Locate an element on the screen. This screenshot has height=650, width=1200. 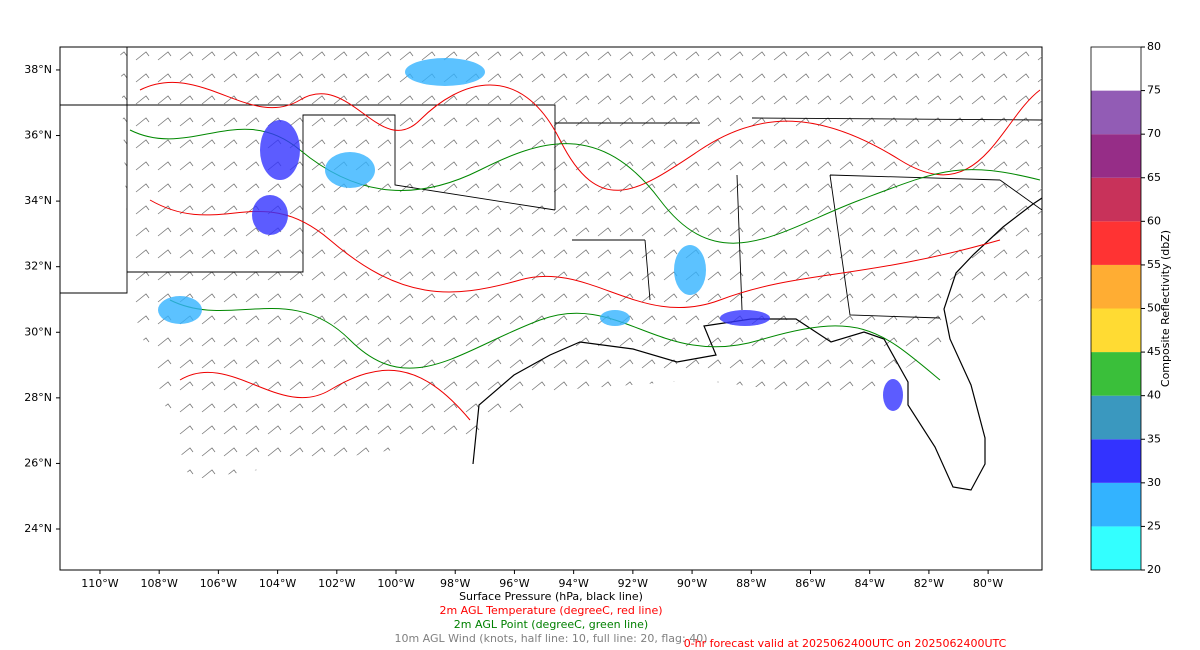
x-tick-label: 86°W is located at coordinates (810, 583).